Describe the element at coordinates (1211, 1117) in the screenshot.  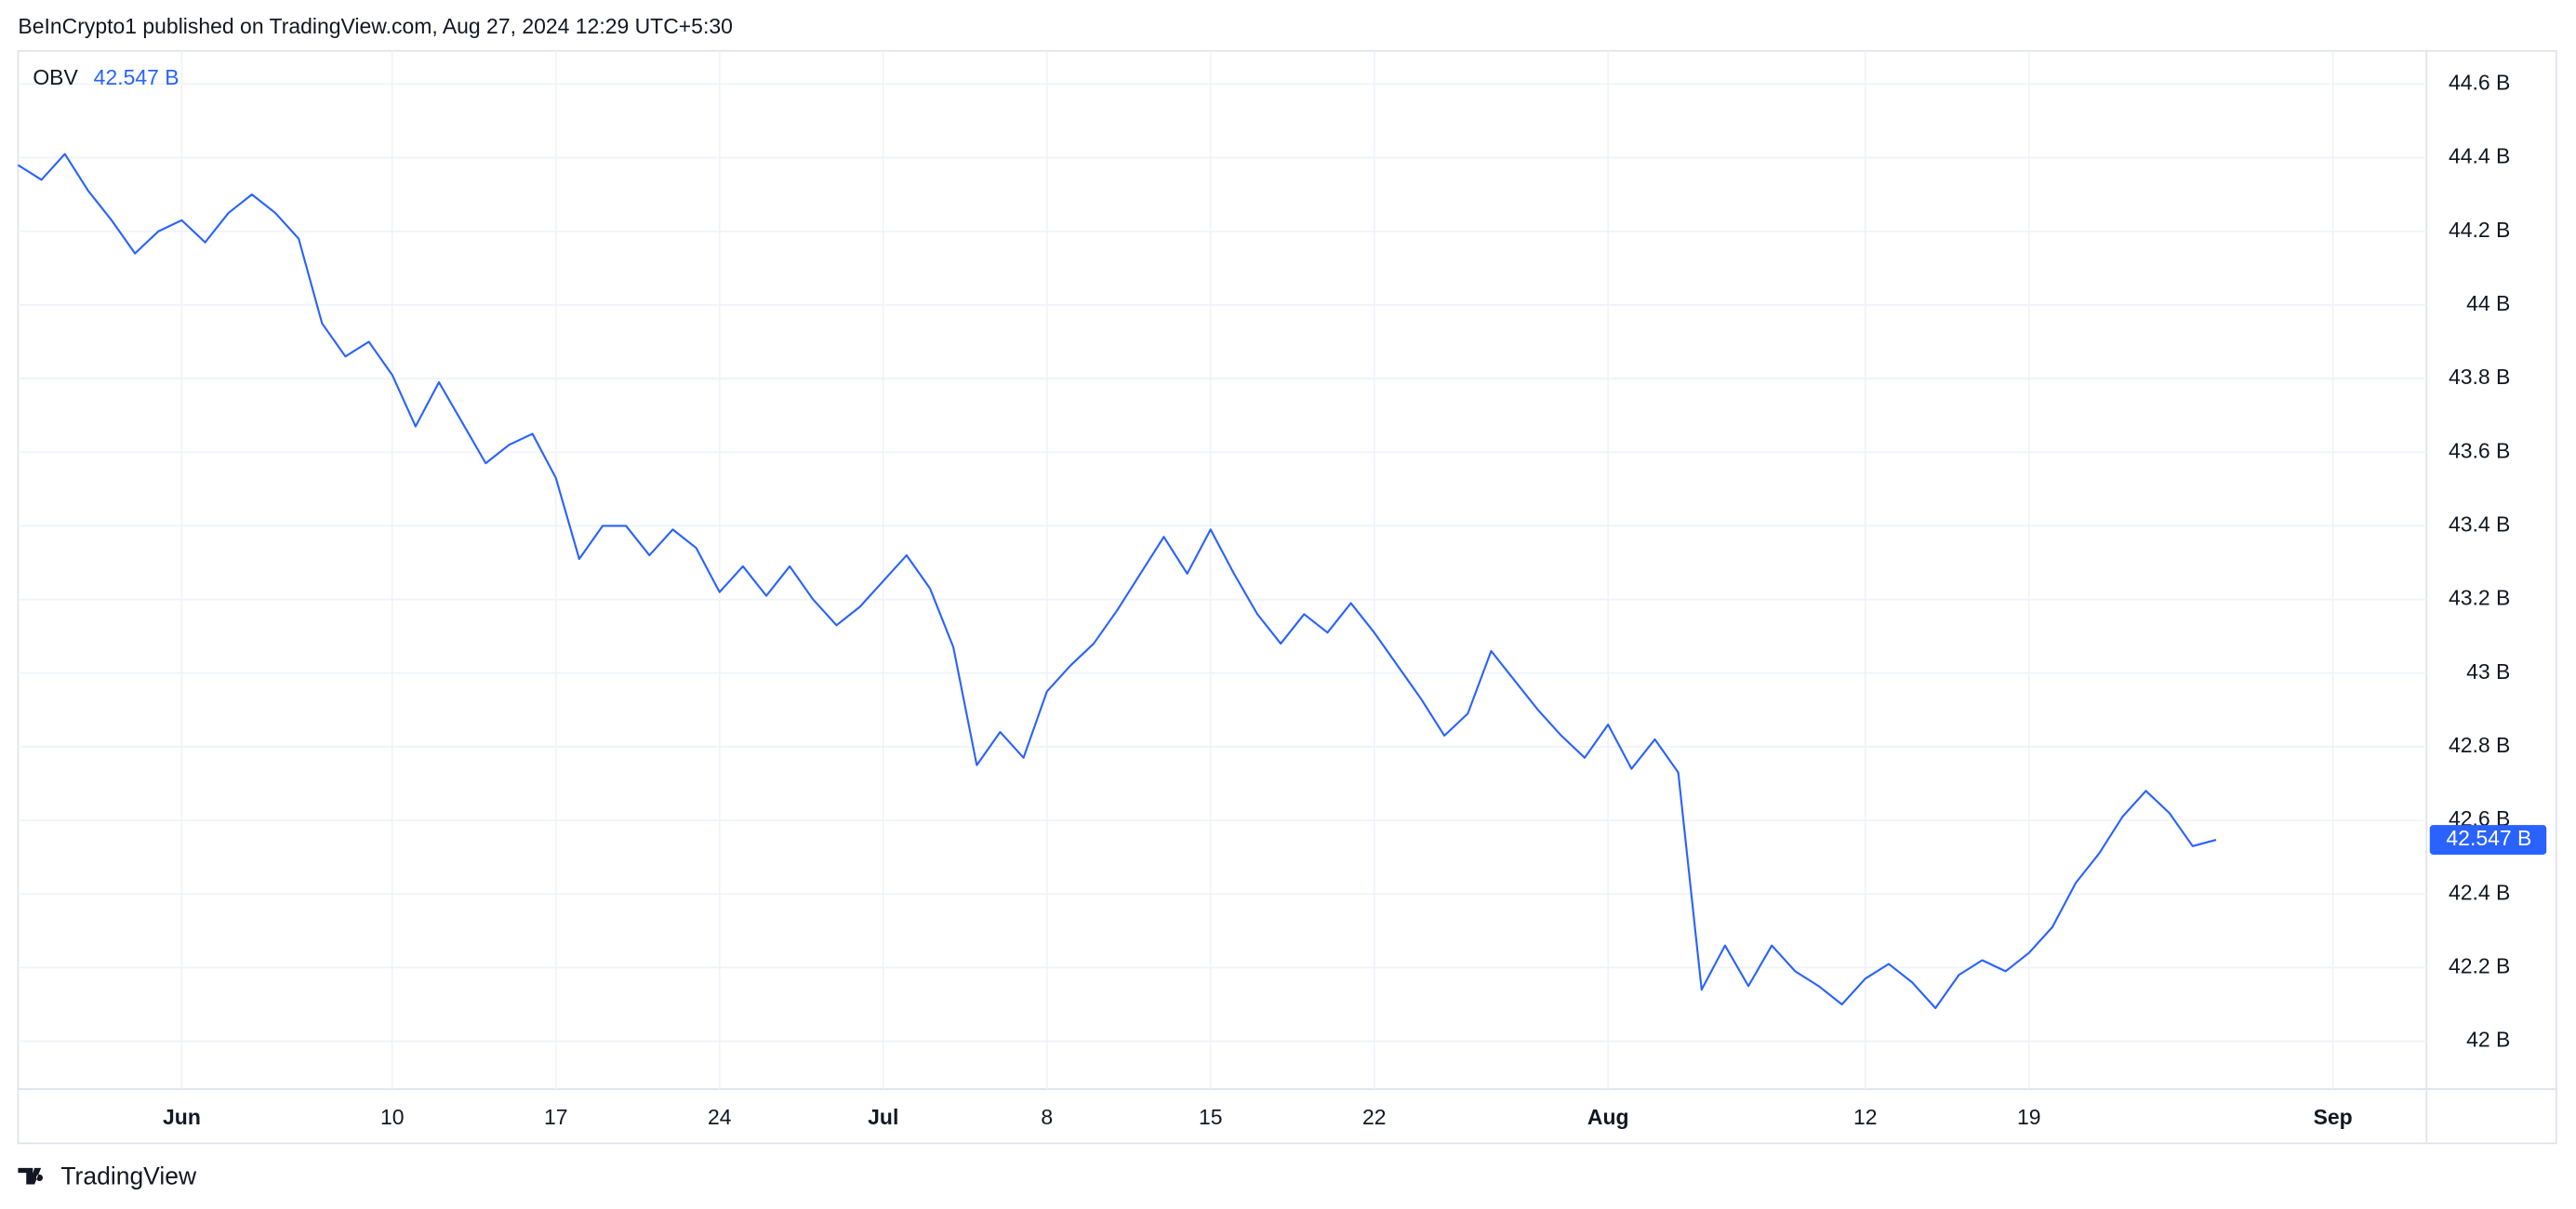
I see `x-tick-label: 15` at that location.